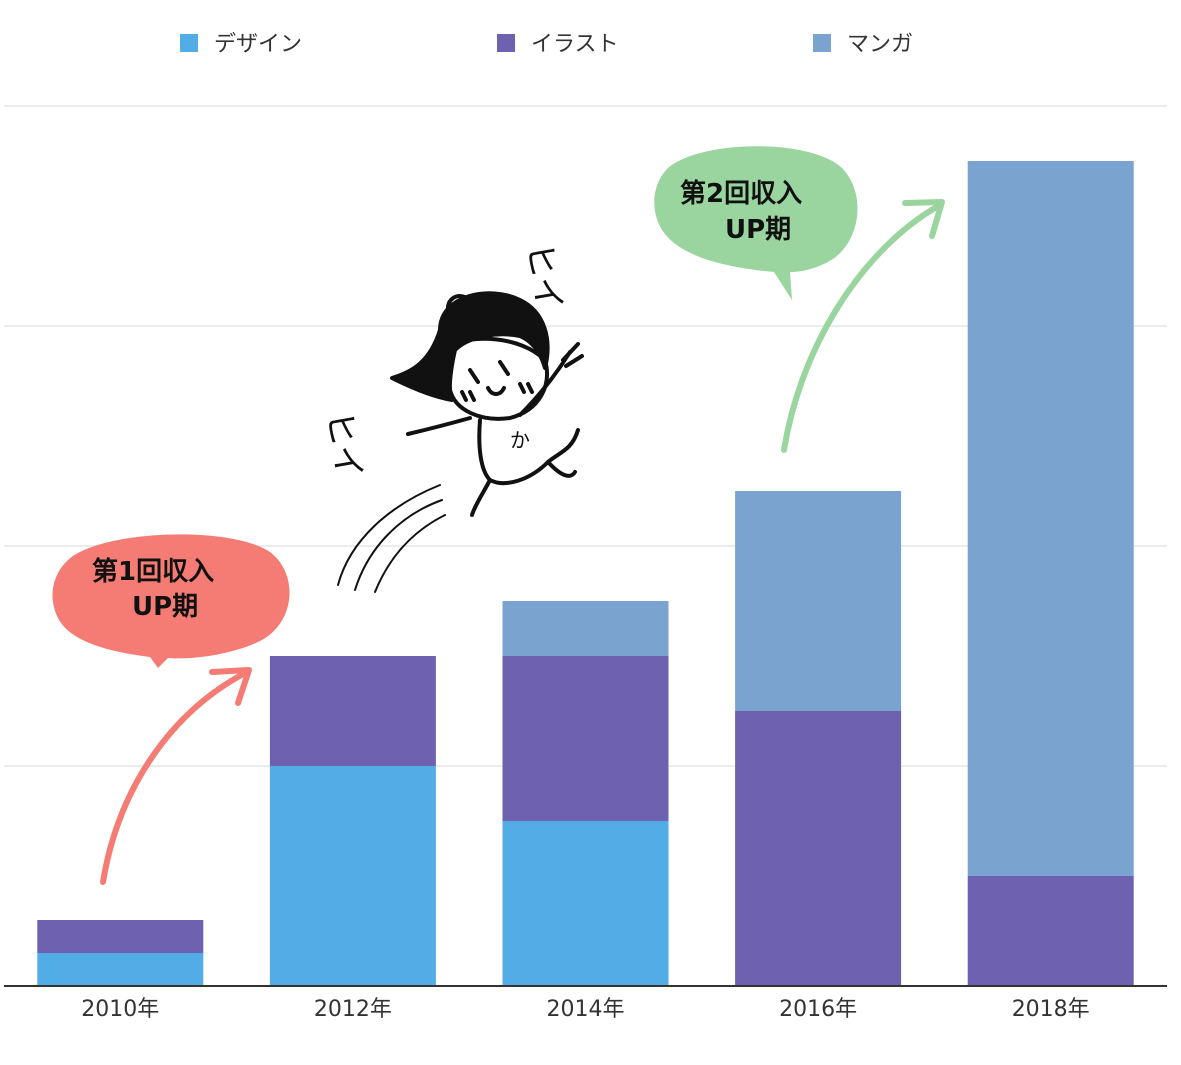 Image resolution: width=1181 pixels, height=1065 pixels. I want to click on character-hair, so click(470, 346).